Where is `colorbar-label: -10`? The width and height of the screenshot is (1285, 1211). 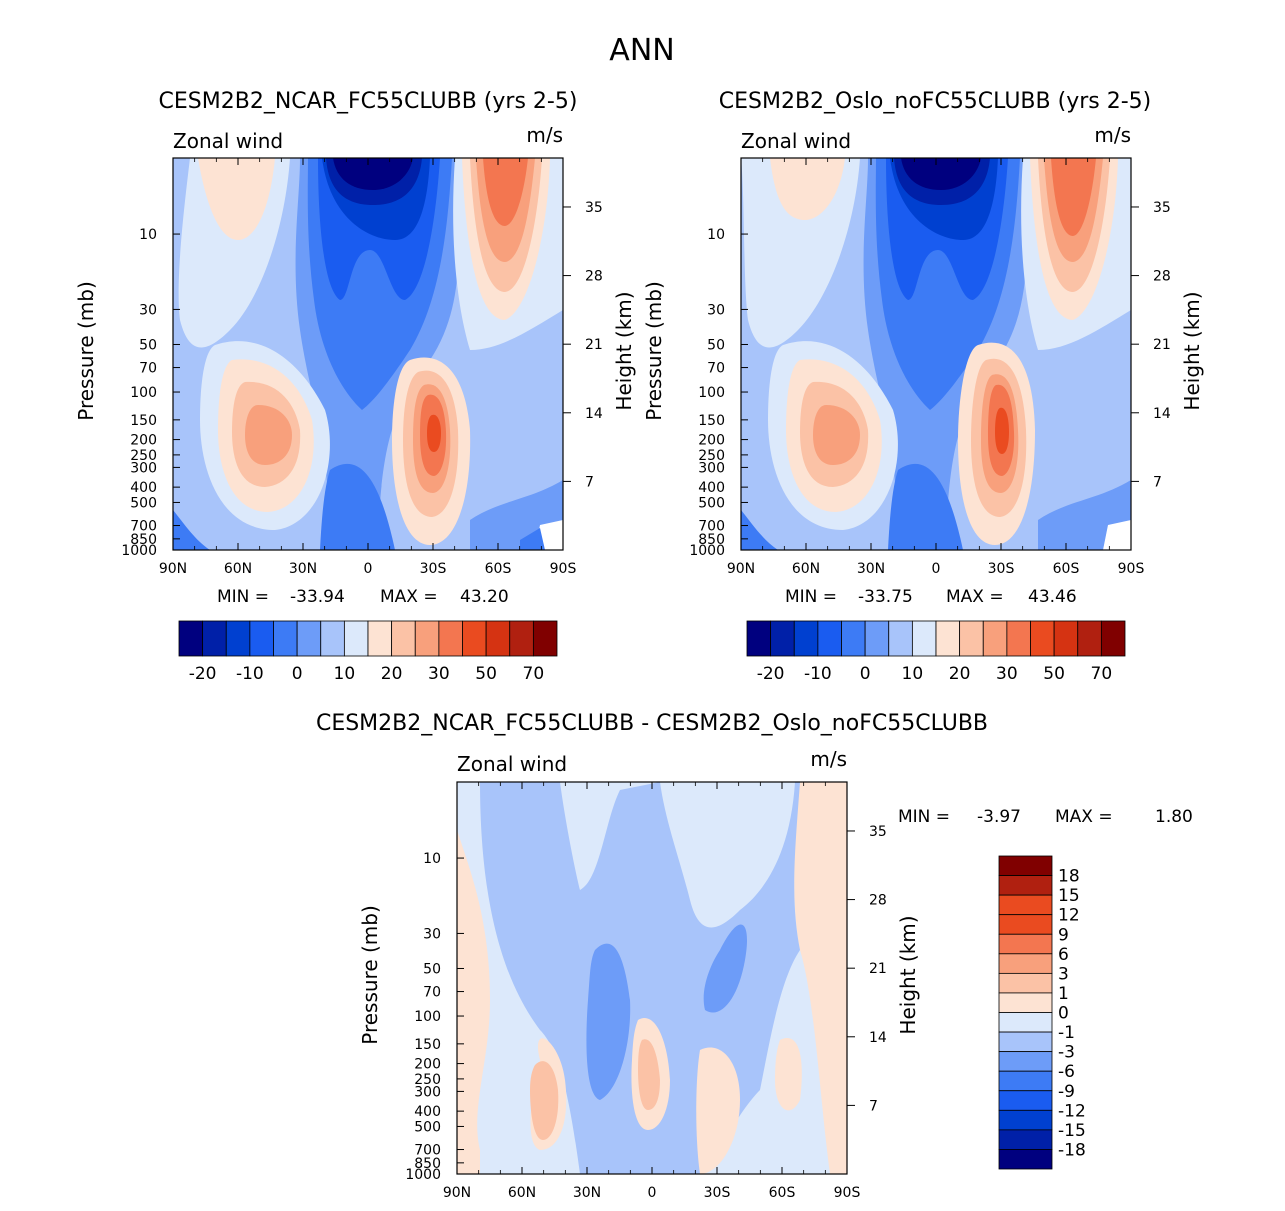 colorbar-label: -10 is located at coordinates (250, 674).